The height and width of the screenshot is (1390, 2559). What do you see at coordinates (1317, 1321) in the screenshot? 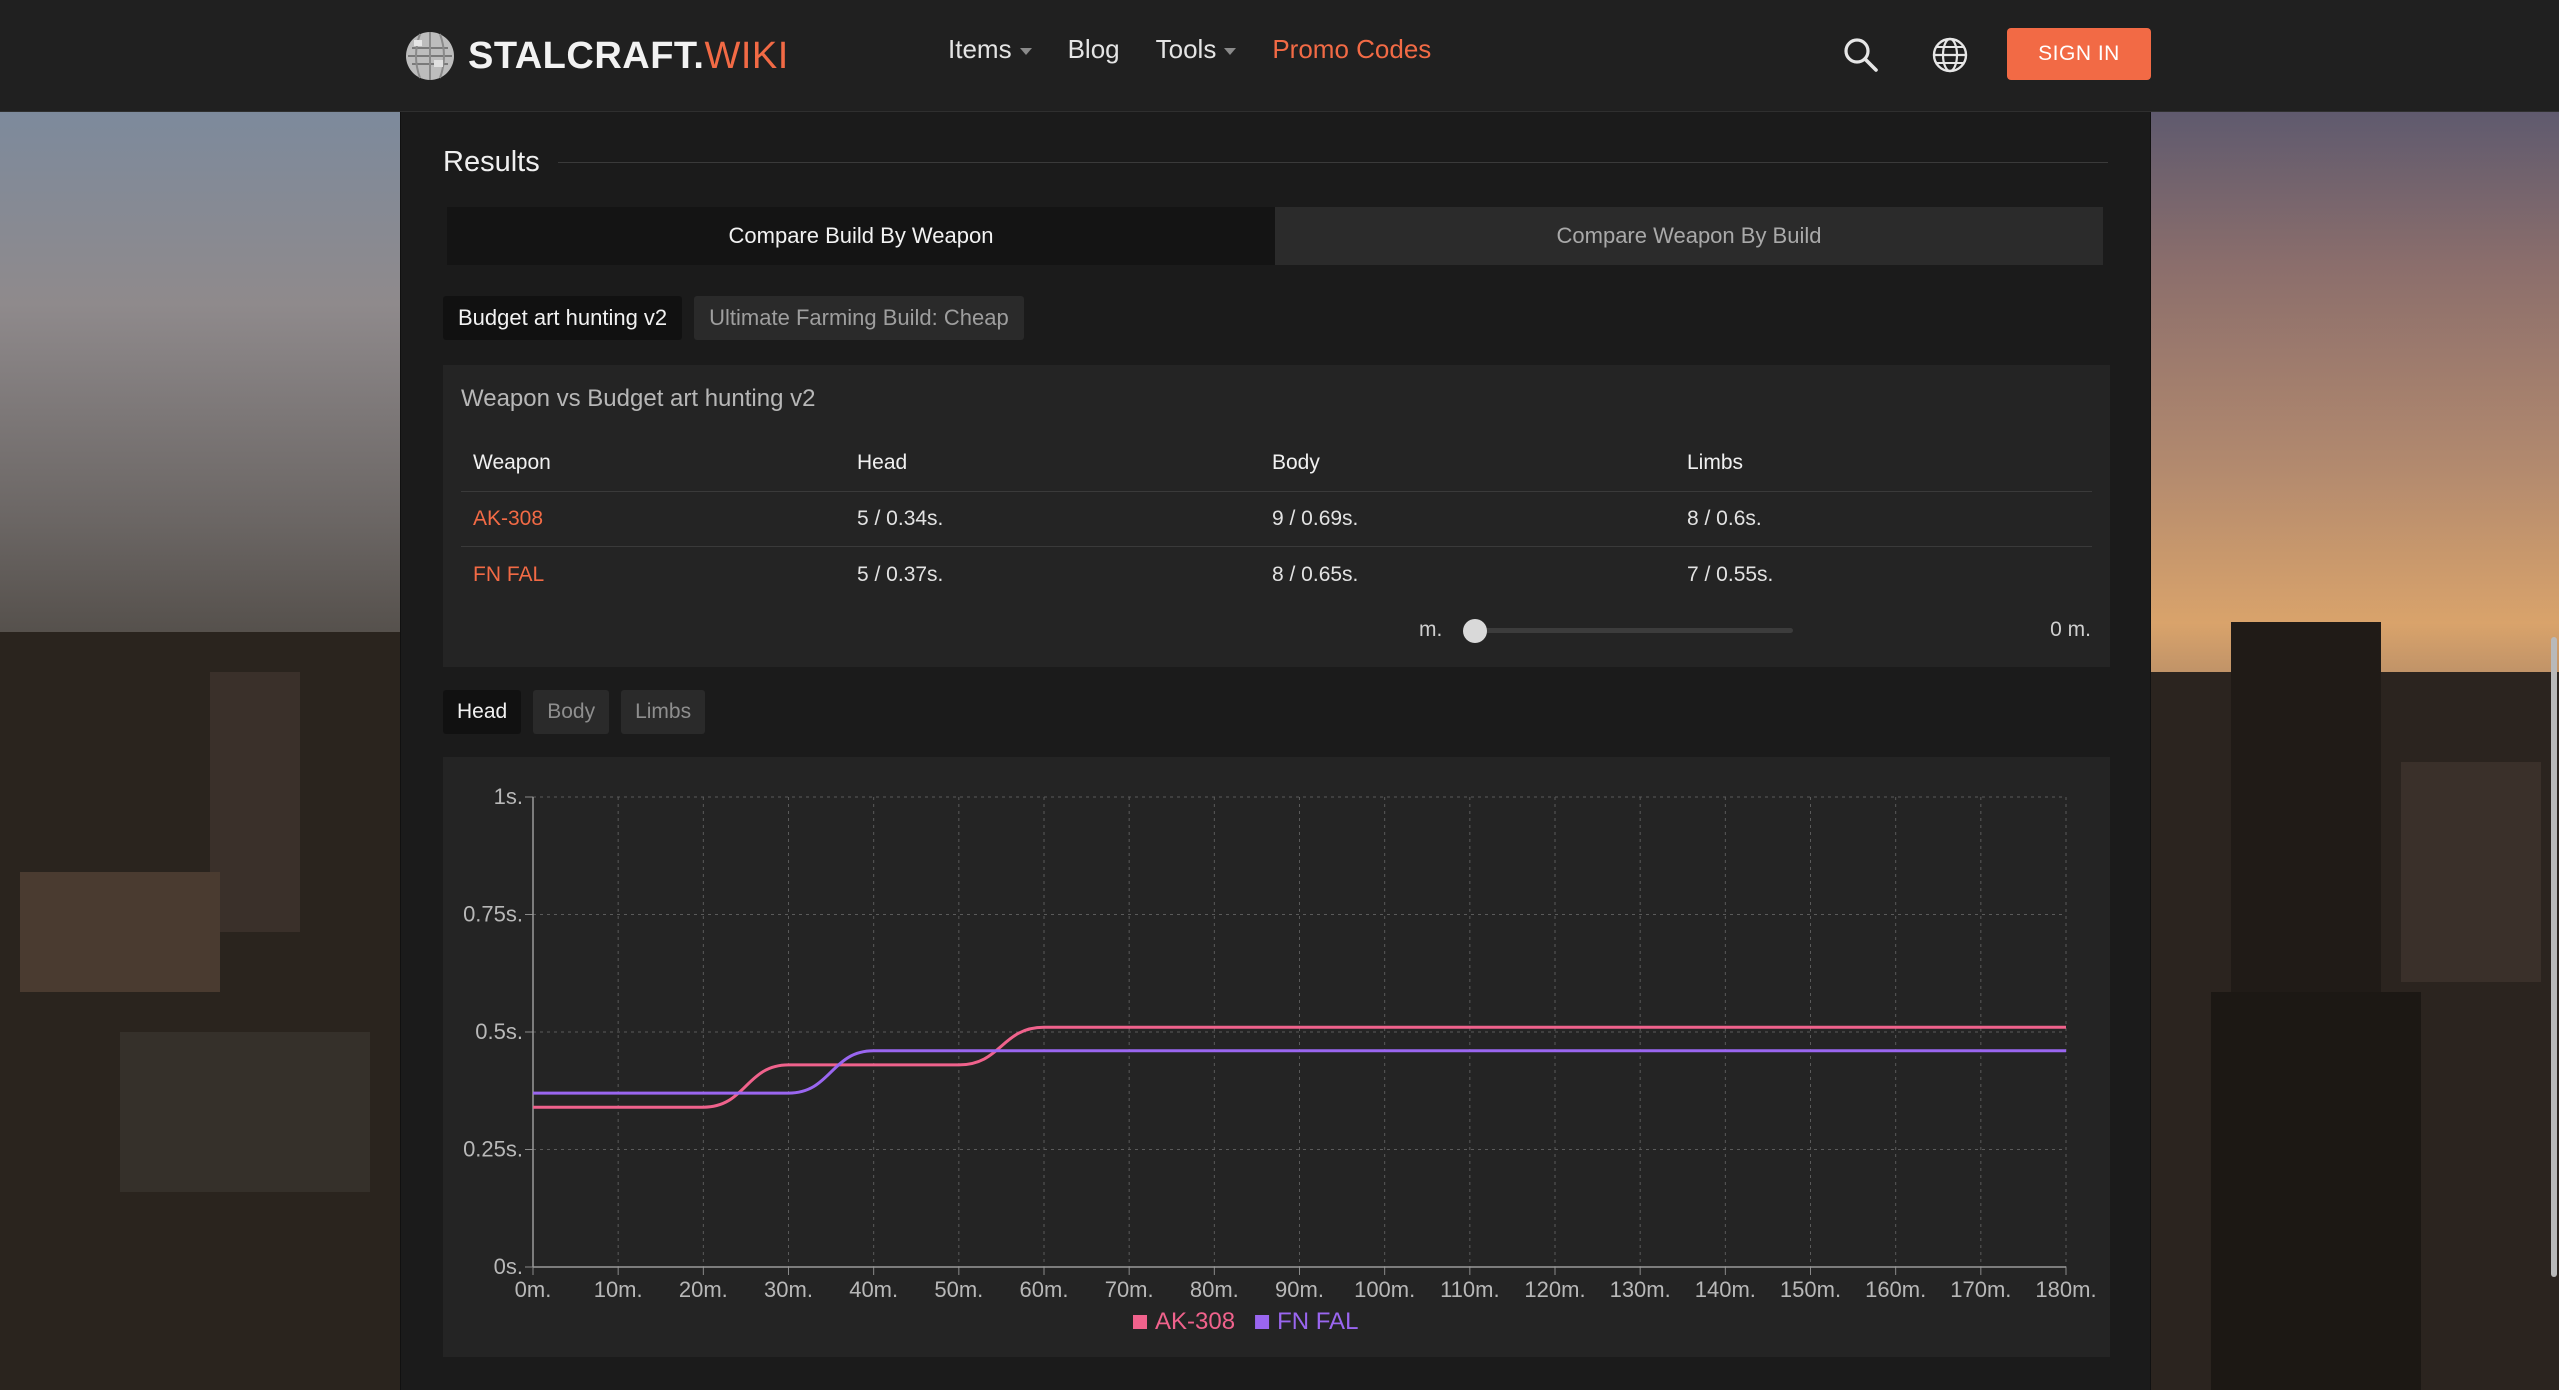
I see `legend-label: FN FAL` at bounding box center [1317, 1321].